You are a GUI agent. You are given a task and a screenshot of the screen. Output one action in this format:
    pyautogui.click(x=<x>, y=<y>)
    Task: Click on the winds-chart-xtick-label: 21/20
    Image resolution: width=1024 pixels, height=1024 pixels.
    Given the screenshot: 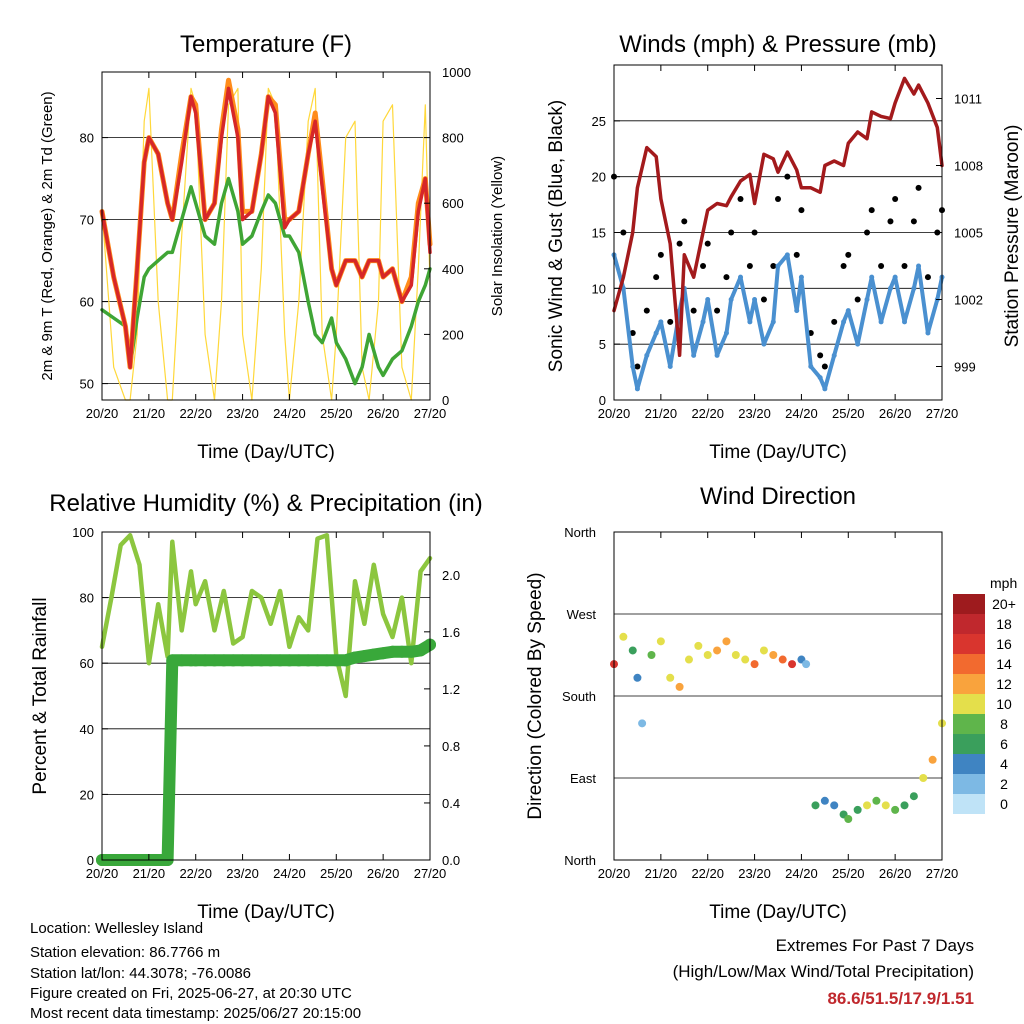 What is the action you would take?
    pyautogui.click(x=661, y=413)
    